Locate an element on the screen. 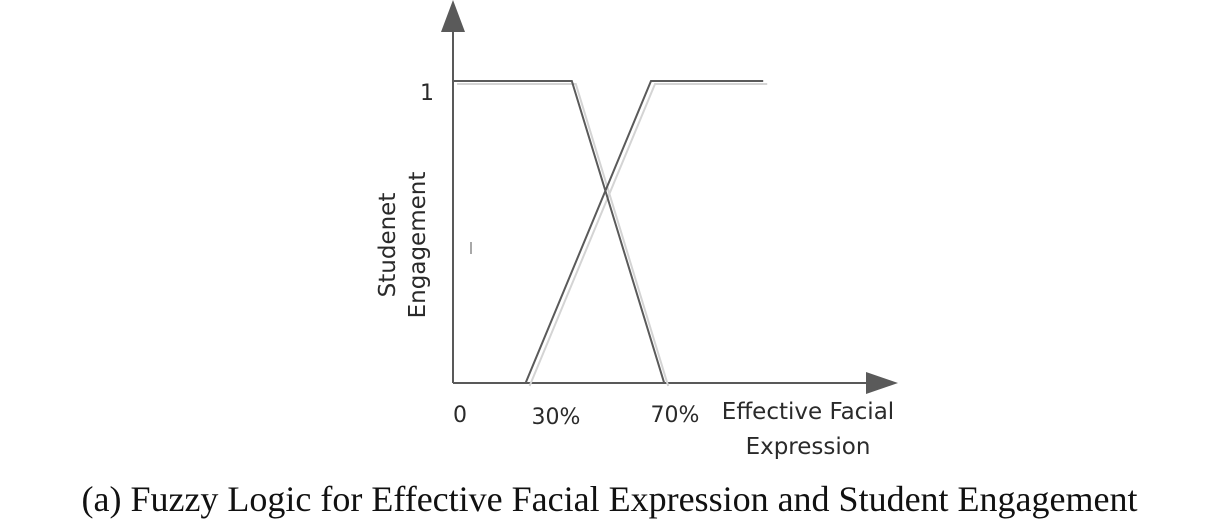  y-axis-label-line-2: Engagement is located at coordinates (418, 245).